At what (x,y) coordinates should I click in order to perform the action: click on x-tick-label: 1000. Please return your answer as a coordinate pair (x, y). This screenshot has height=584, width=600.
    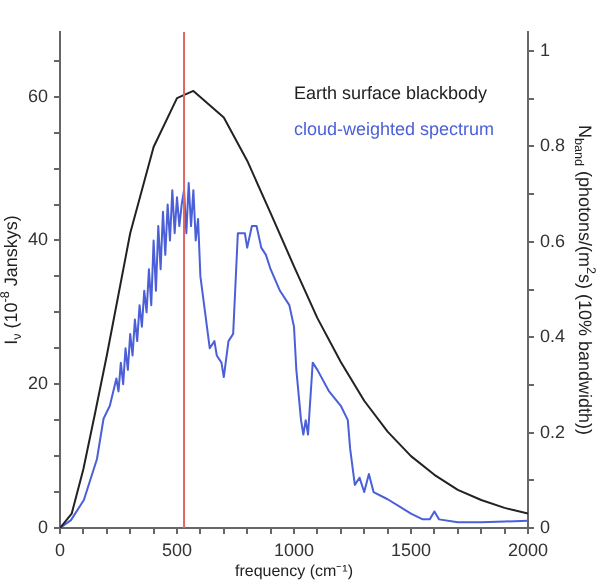
    Looking at the image, I should click on (294, 549).